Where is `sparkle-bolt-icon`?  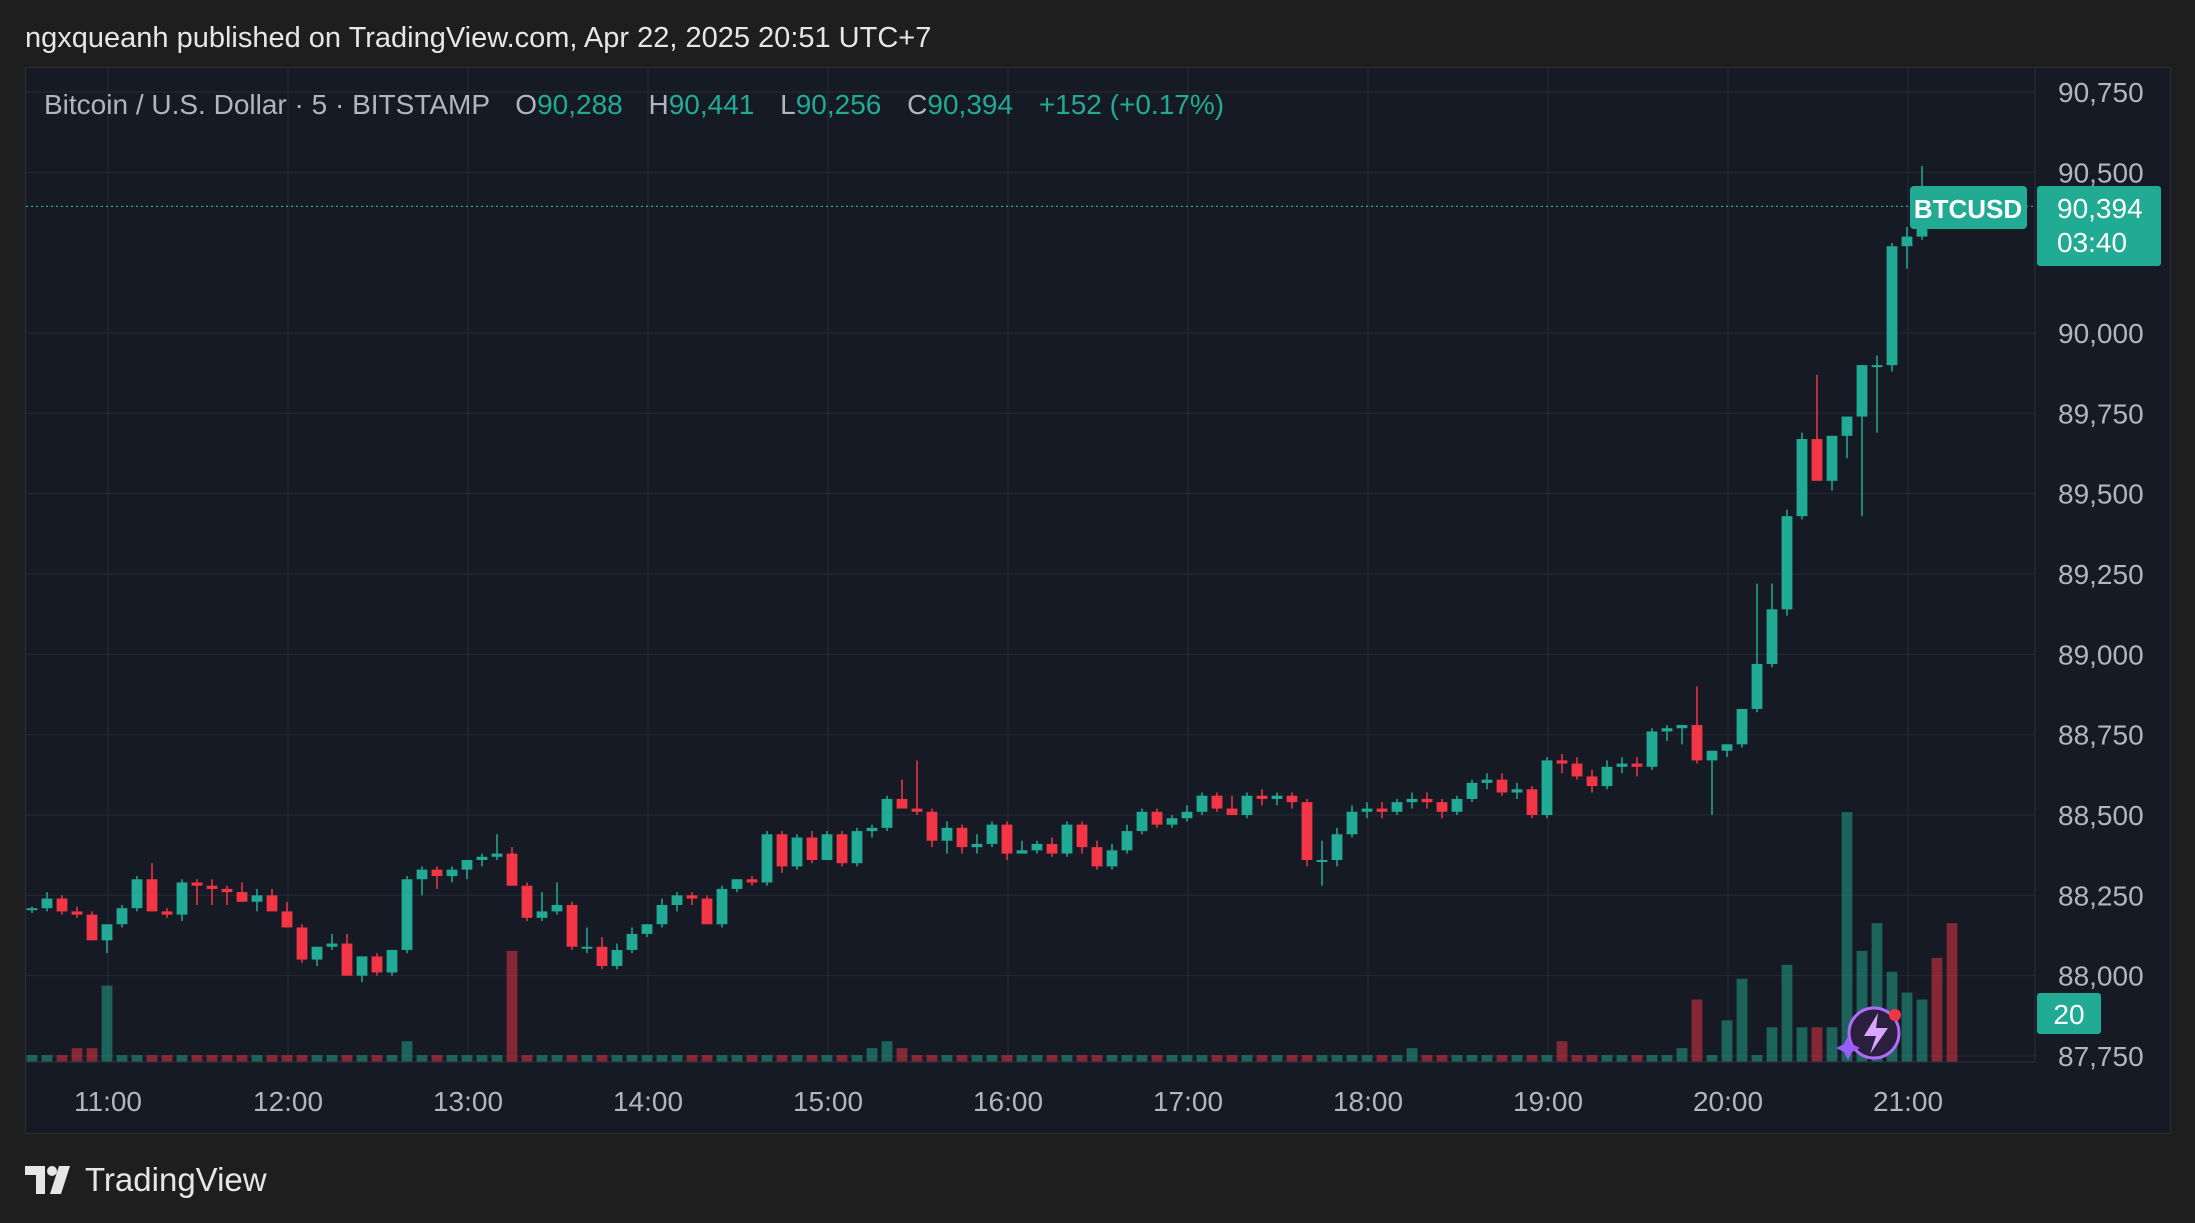 sparkle-bolt-icon is located at coordinates (1868, 1033).